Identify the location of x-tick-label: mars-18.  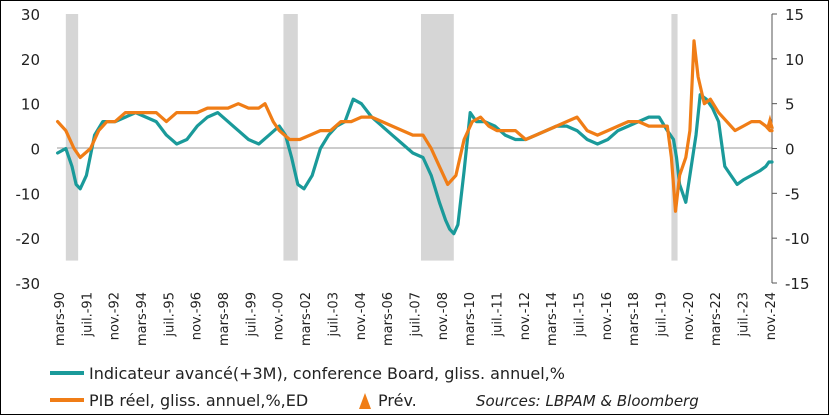
(634, 319).